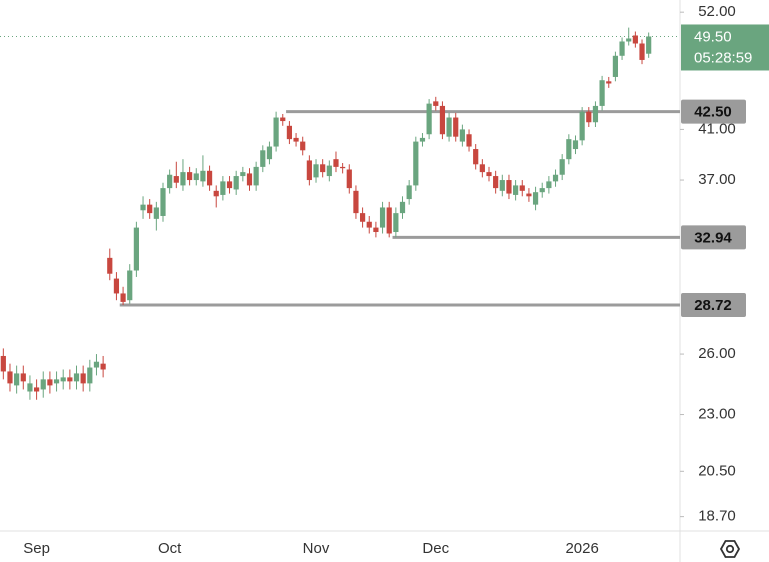 The image size is (769, 562). What do you see at coordinates (725, 47) in the screenshot?
I see `last-price-box` at bounding box center [725, 47].